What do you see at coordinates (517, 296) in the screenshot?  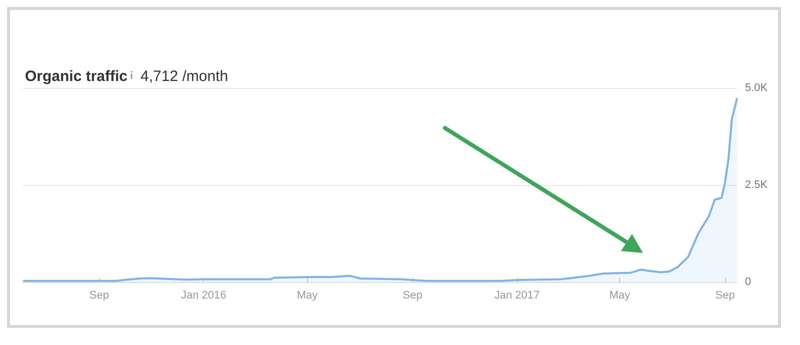 I see `x-tick-label: Jan 2017` at bounding box center [517, 296].